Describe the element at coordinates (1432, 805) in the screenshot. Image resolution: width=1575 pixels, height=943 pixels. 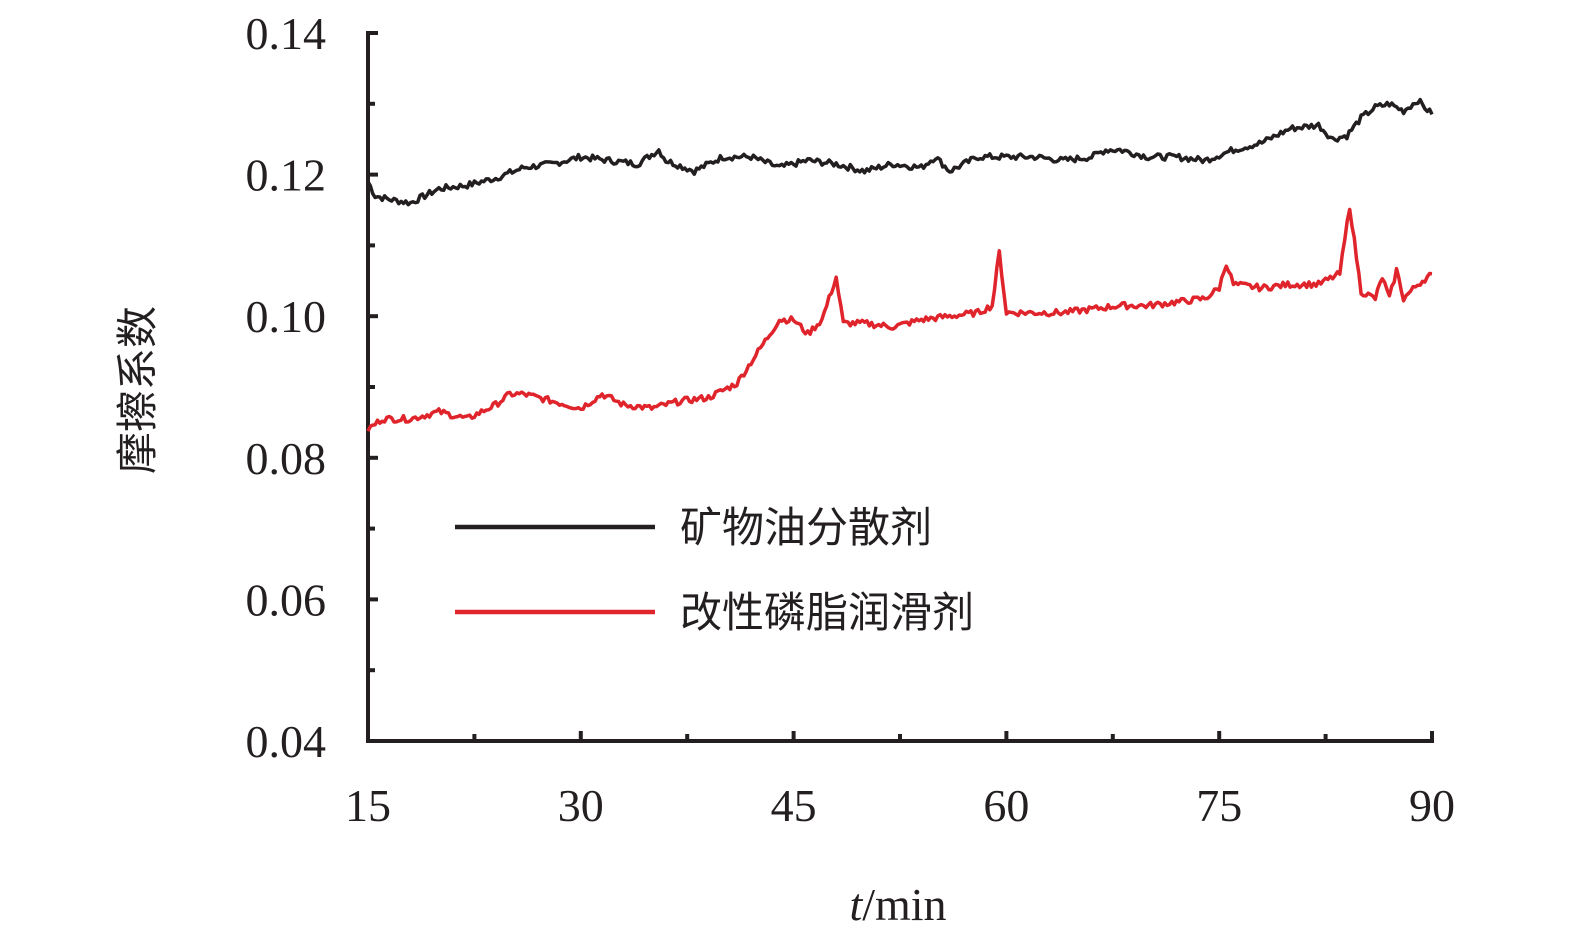
I see `x-tick-label: 90` at that location.